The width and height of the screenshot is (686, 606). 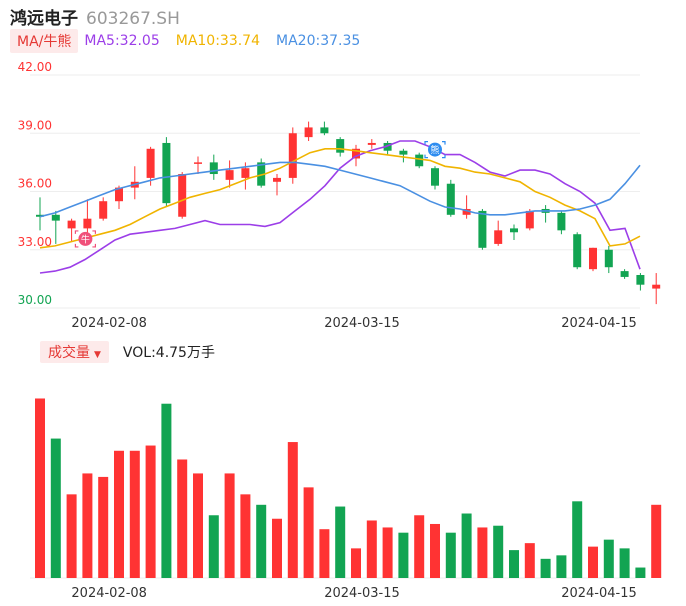 I want to click on price-y-tick-label: 42.00, so click(x=35, y=67).